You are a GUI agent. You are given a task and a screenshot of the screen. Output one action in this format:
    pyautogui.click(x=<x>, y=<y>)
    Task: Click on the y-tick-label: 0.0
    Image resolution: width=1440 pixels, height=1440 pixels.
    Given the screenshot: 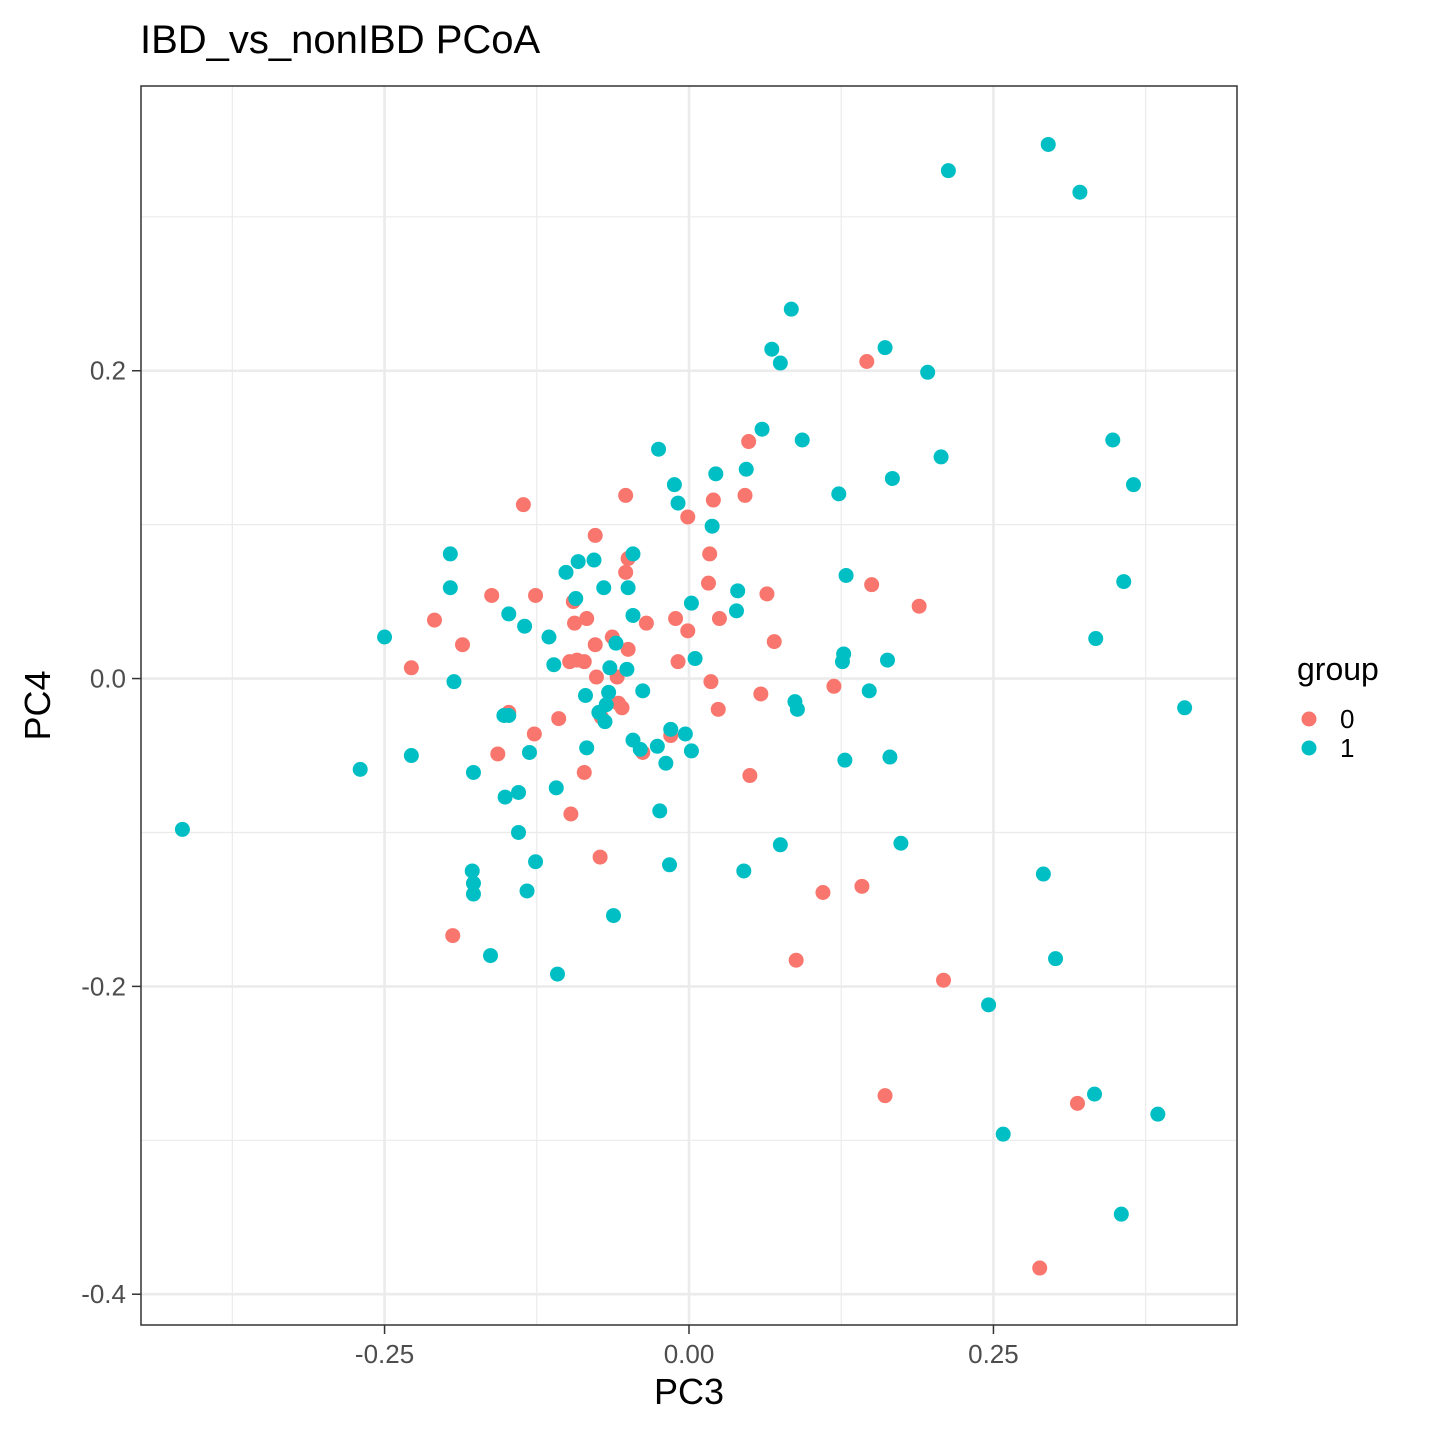 What is the action you would take?
    pyautogui.click(x=108, y=679)
    